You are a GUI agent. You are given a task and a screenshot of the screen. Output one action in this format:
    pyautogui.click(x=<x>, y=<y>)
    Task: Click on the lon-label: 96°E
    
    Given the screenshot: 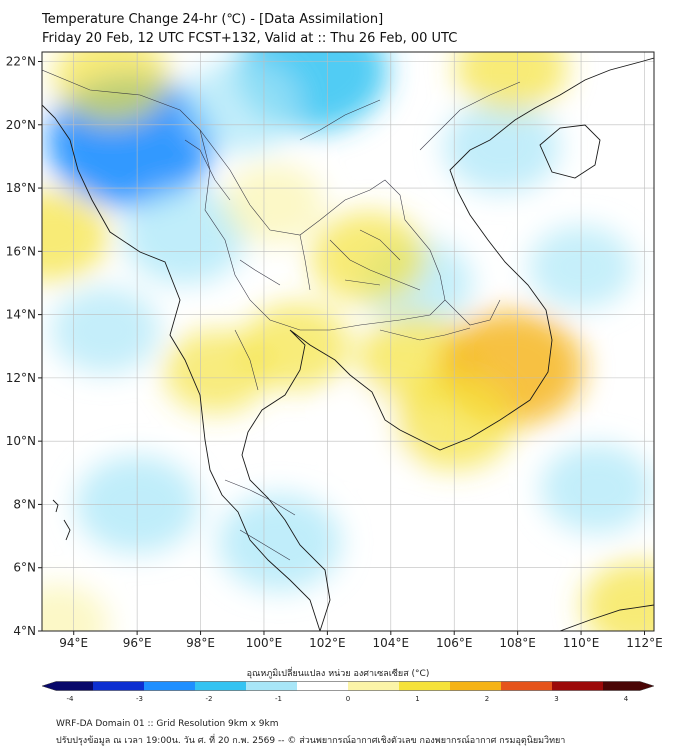 What is the action you would take?
    pyautogui.click(x=137, y=643)
    